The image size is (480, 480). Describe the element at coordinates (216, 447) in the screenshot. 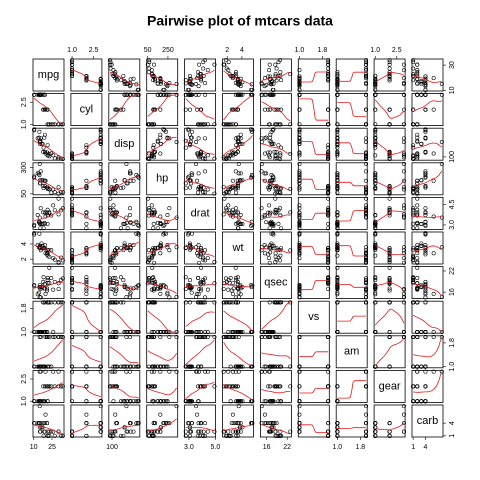

I see `x-tick-label: 5.0` at that location.